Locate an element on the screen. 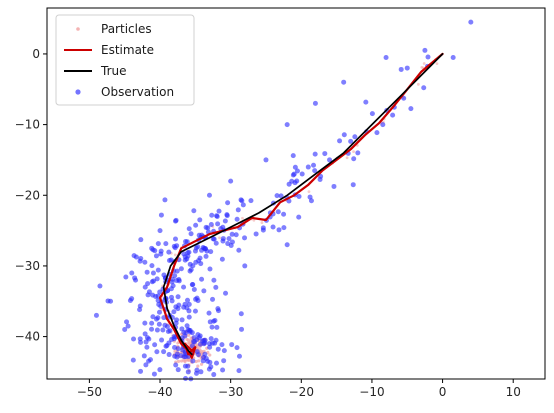 This screenshot has height=413, width=554. x-tick-label: −20 is located at coordinates (301, 392).